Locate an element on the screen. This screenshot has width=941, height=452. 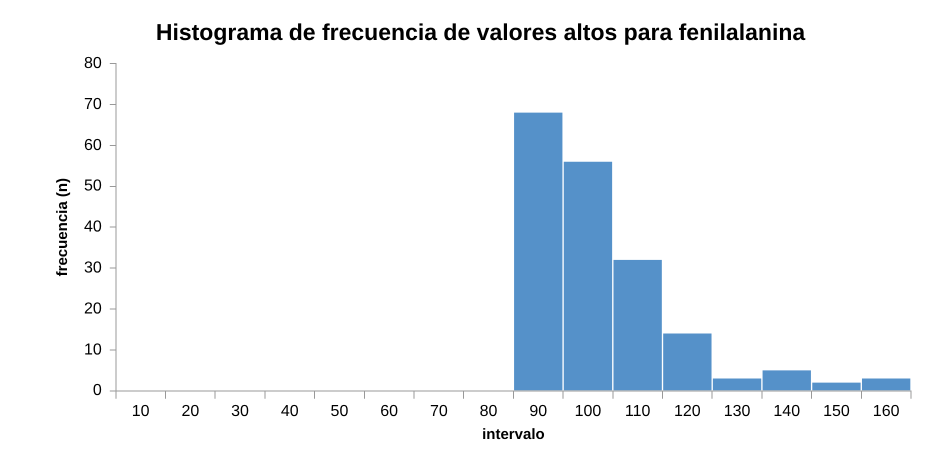
y-tick-label: 10 is located at coordinates (93, 349).